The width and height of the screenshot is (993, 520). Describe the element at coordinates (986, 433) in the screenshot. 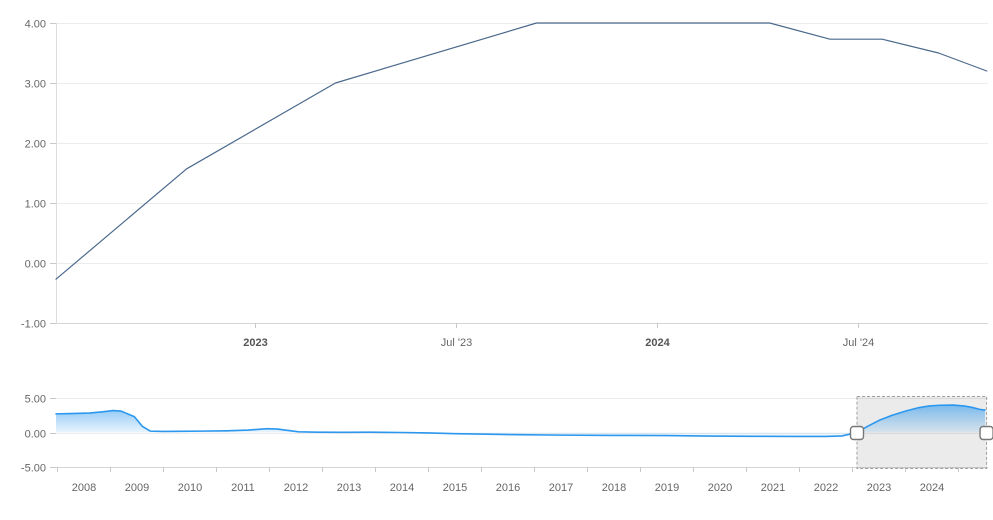

I see `navigator-handle-right` at that location.